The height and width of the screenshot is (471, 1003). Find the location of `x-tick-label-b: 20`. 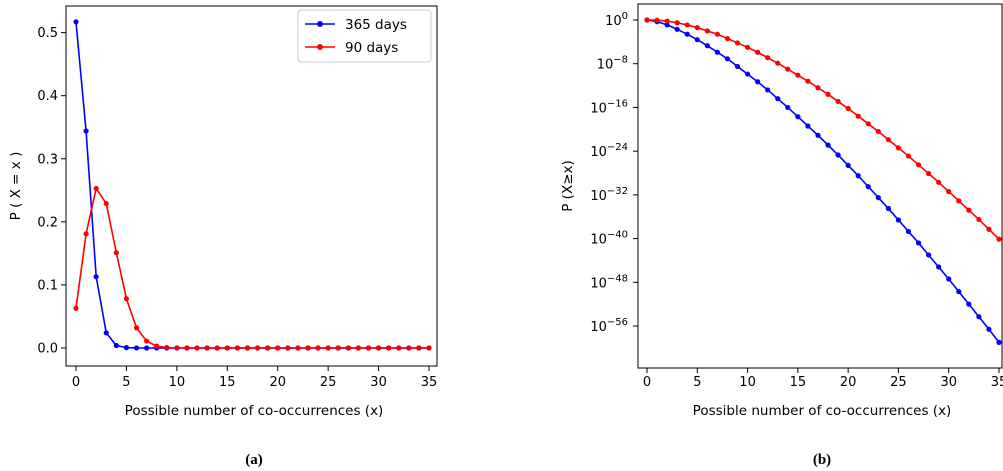

x-tick-label-b: 20 is located at coordinates (848, 382).